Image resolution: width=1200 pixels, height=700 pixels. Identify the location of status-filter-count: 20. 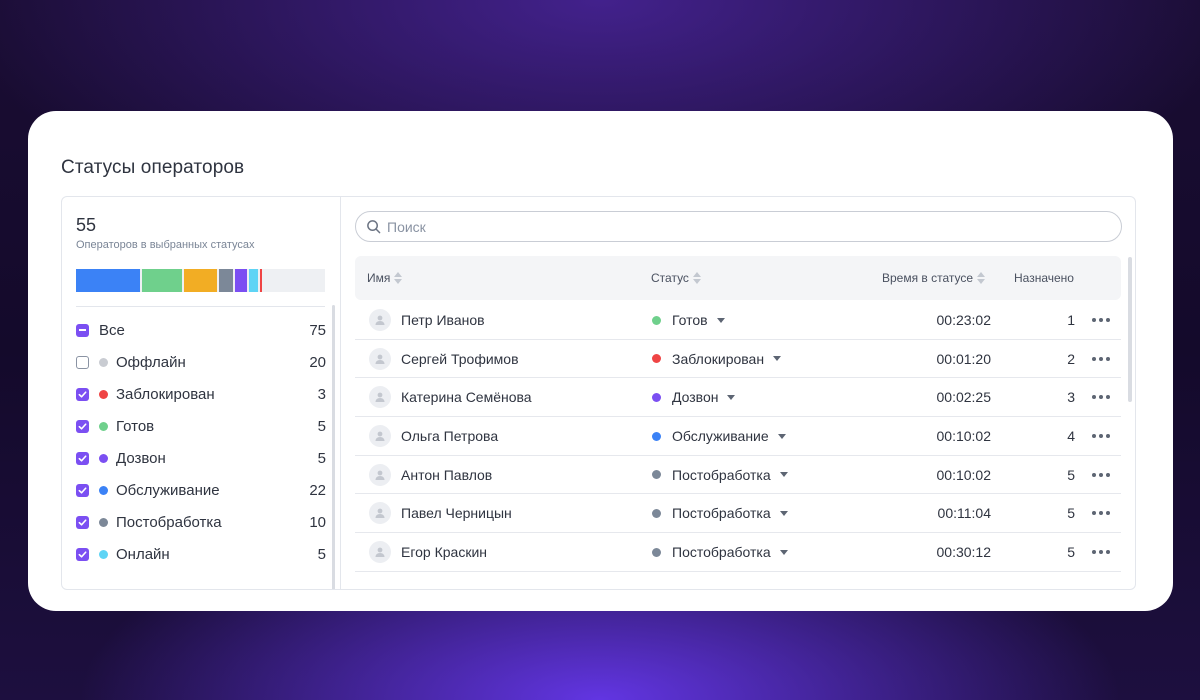
(317, 362).